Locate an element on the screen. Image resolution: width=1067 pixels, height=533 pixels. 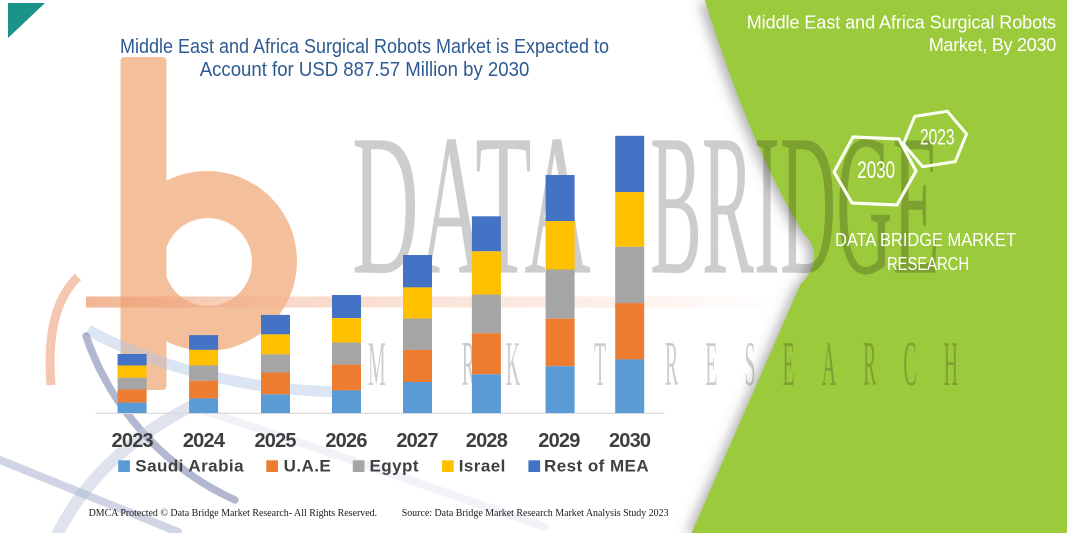
svg-text: DATA BRIDGE MARKET is located at coordinates (925, 240).